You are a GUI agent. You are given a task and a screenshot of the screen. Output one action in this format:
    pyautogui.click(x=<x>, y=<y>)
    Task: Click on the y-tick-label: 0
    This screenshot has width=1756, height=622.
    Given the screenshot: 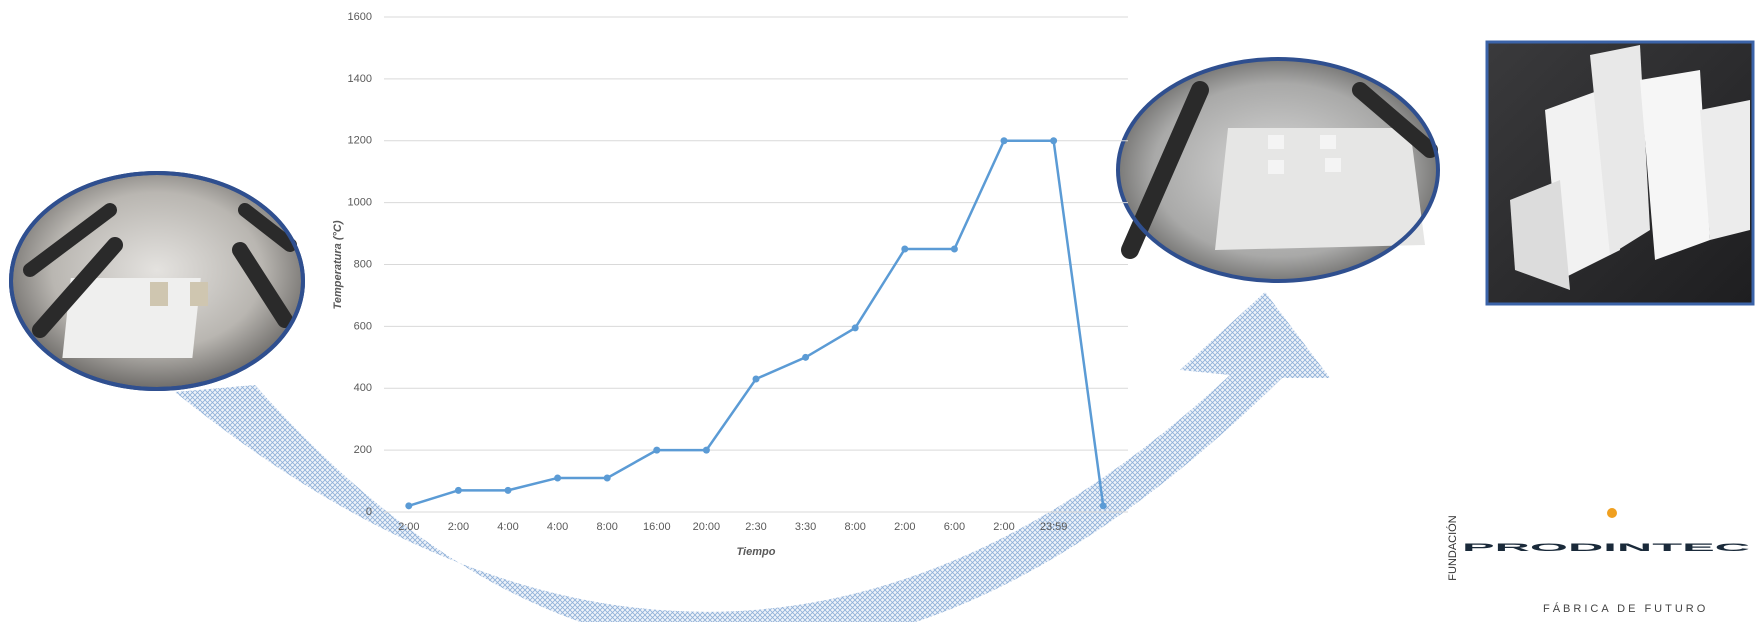 What is the action you would take?
    pyautogui.click(x=369, y=512)
    